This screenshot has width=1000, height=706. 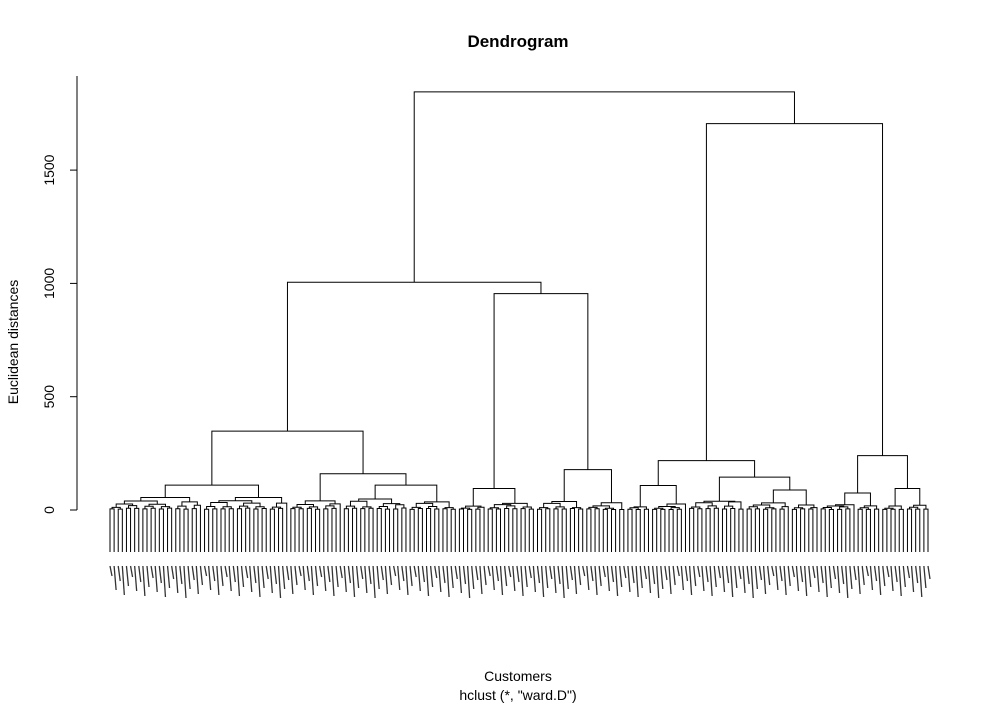 I want to click on leaf-labels, so click(x=520, y=582).